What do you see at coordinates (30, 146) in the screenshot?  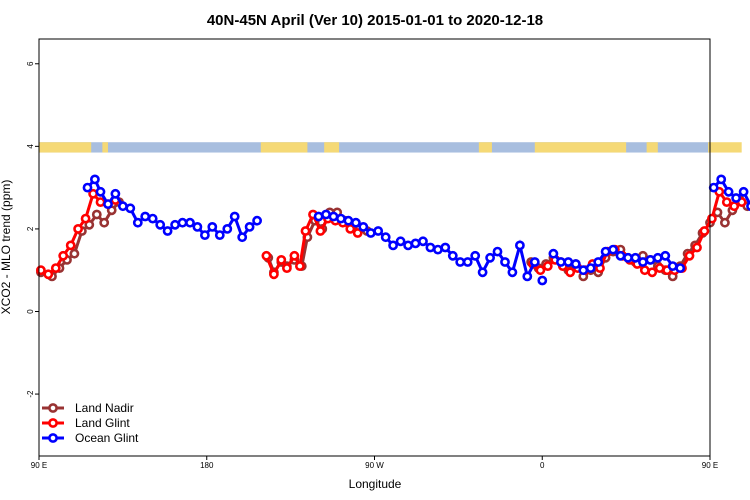 I see `y-tick-label: 4` at bounding box center [30, 146].